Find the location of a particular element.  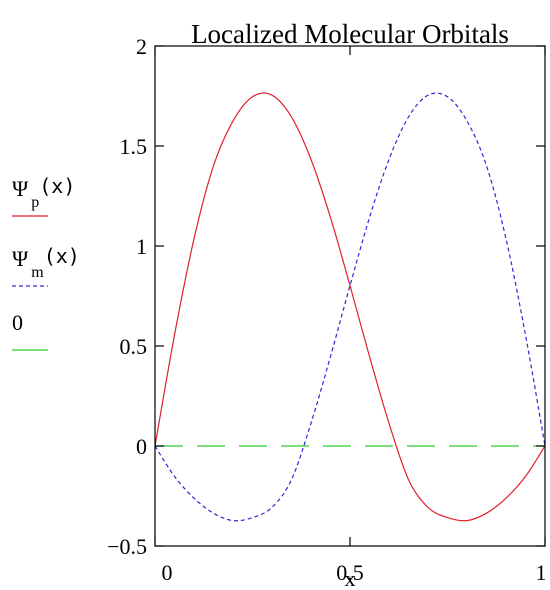

legend-item-0: Ψp(x) is located at coordinates (43, 195).